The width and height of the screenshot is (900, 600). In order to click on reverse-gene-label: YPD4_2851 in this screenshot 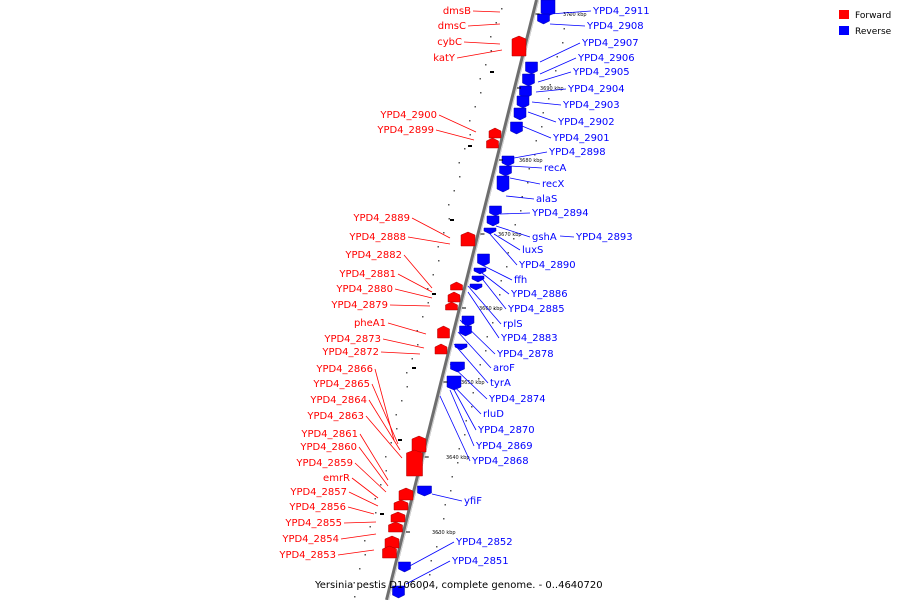, I will do `click(480, 561)`.